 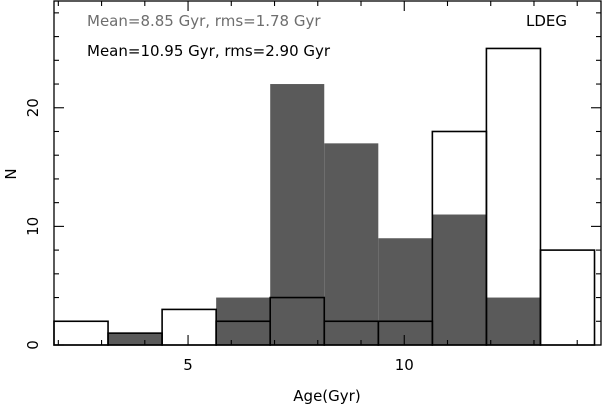 I want to click on x-tick-label-10: 10, so click(x=404, y=365).